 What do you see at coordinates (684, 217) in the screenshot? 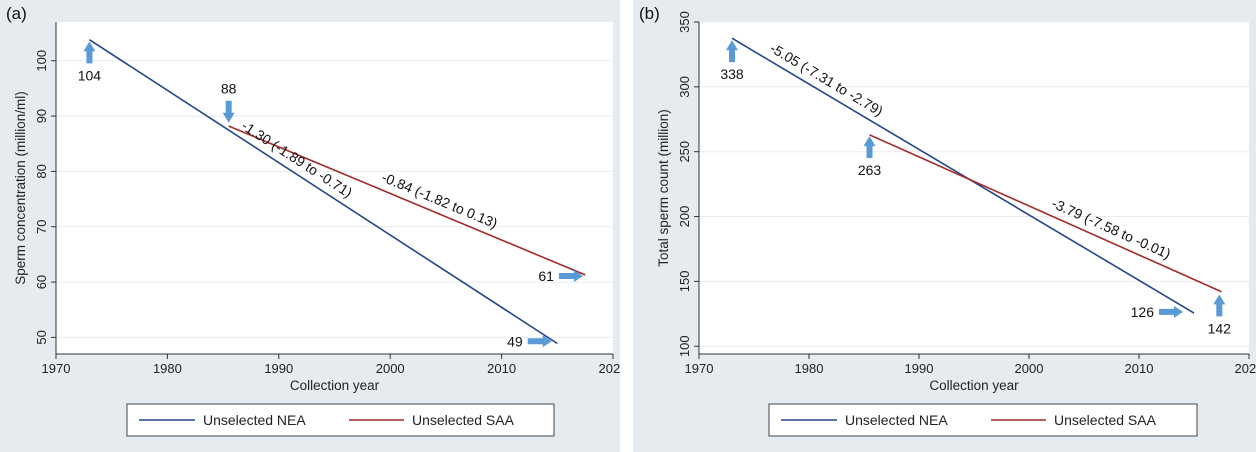
I see `y-tick-label: 200` at bounding box center [684, 217].